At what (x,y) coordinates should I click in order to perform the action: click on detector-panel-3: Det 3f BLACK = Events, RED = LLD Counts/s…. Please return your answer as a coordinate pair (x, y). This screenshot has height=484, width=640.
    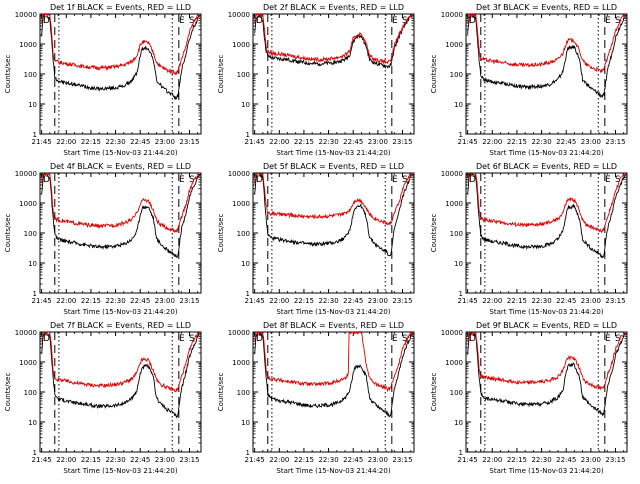
    Looking at the image, I should click on (529, 80).